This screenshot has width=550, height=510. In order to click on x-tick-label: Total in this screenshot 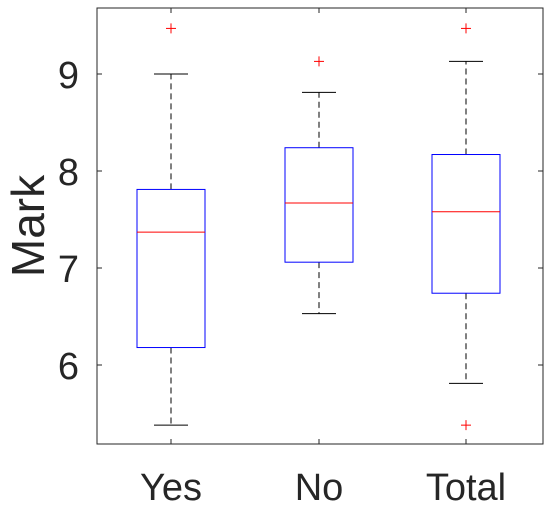, I will do `click(466, 488)`.